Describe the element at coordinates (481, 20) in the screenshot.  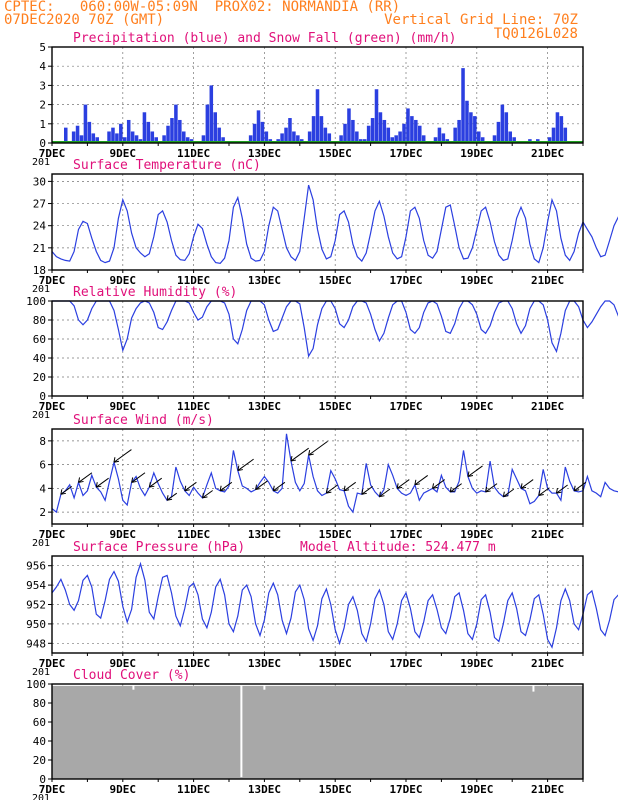
I see `header-grid-line: Vertical Grid Line: 70Z` at that location.